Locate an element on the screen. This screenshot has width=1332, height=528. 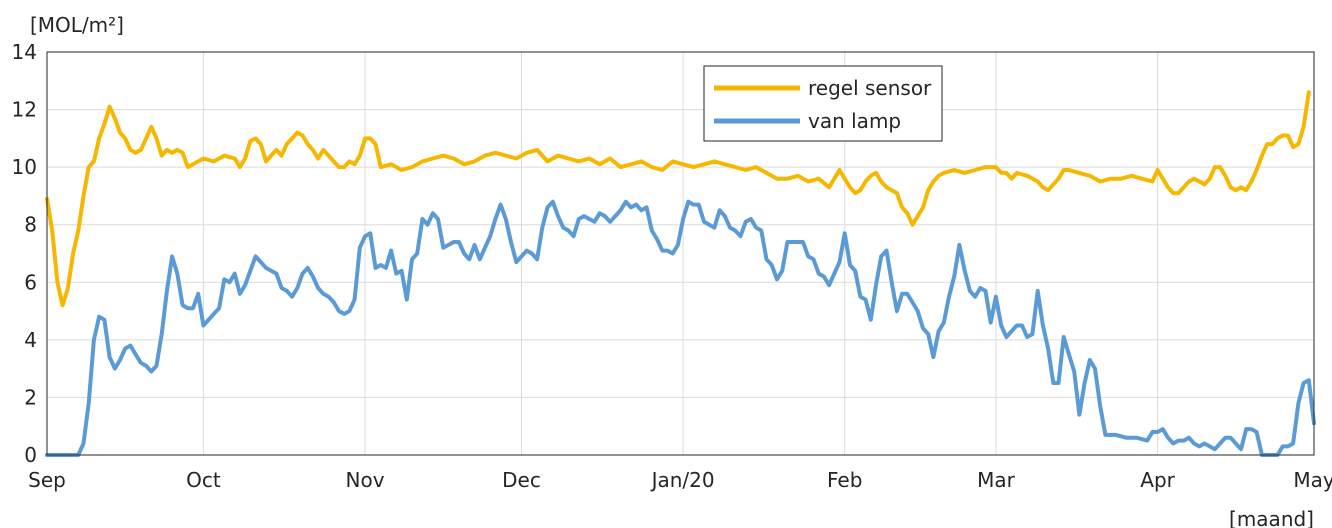
x-tick-label: Dec is located at coordinates (521, 480).